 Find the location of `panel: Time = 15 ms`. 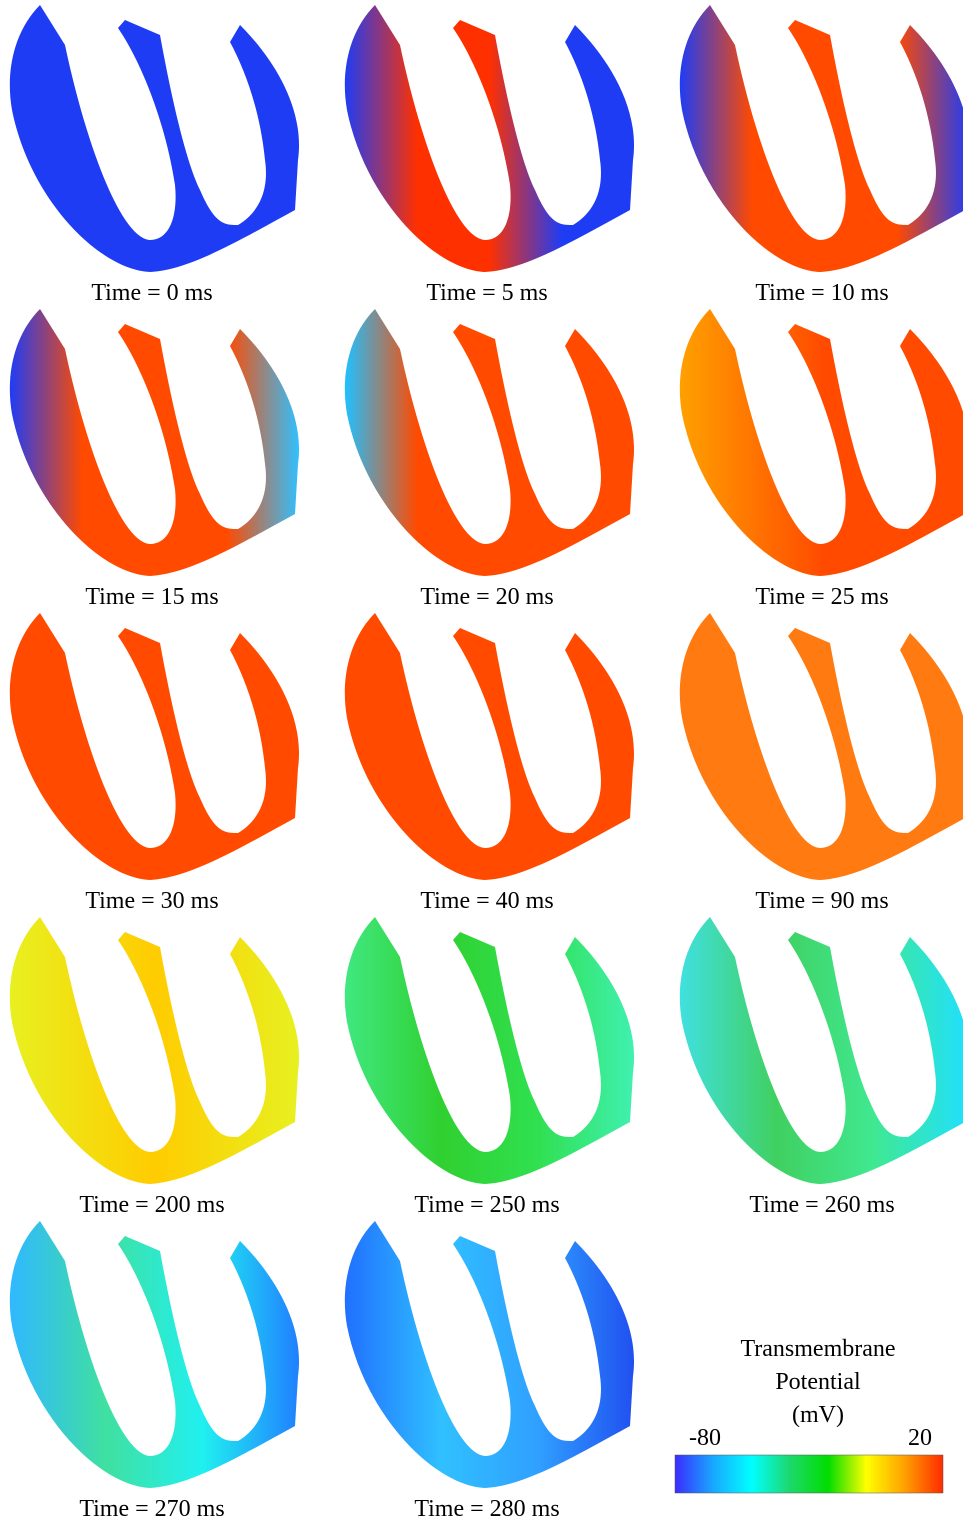

panel: Time = 15 ms is located at coordinates (154, 459).